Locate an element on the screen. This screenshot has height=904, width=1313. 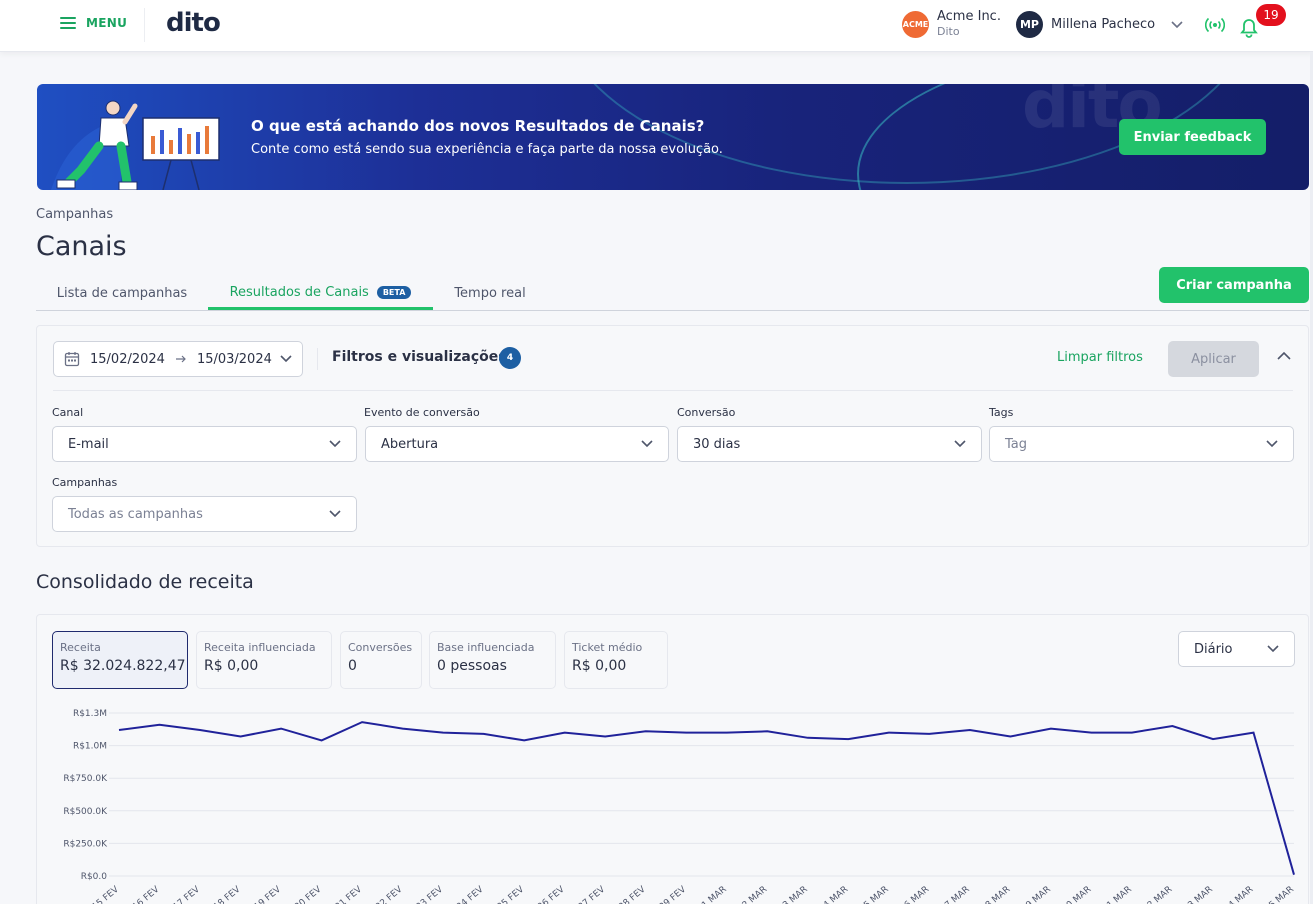
conversion-event-select: Abertura is located at coordinates (517, 444).